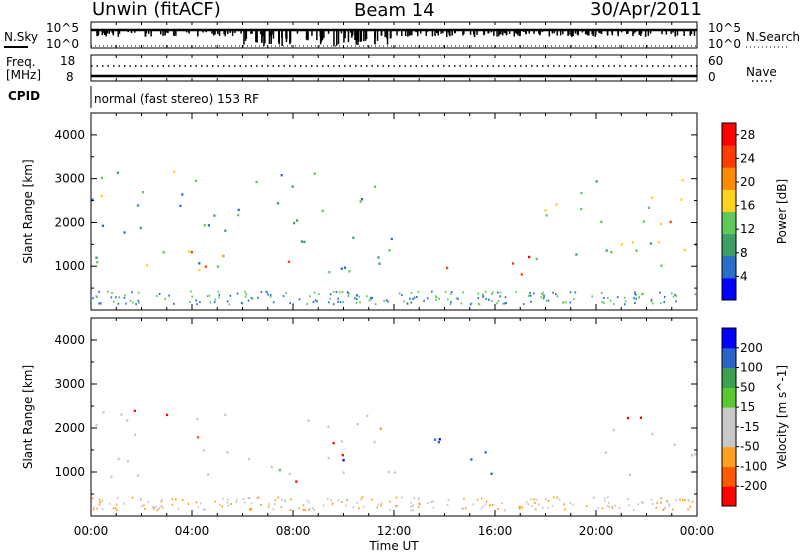  I want to click on colorbar-segment, so click(729, 437).